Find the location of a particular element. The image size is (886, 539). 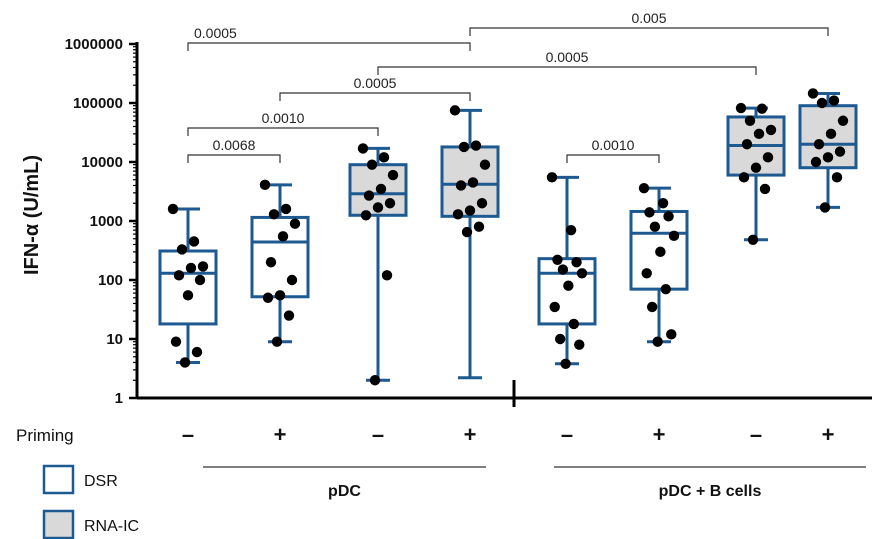

iqr-box is located at coordinates (567, 291).